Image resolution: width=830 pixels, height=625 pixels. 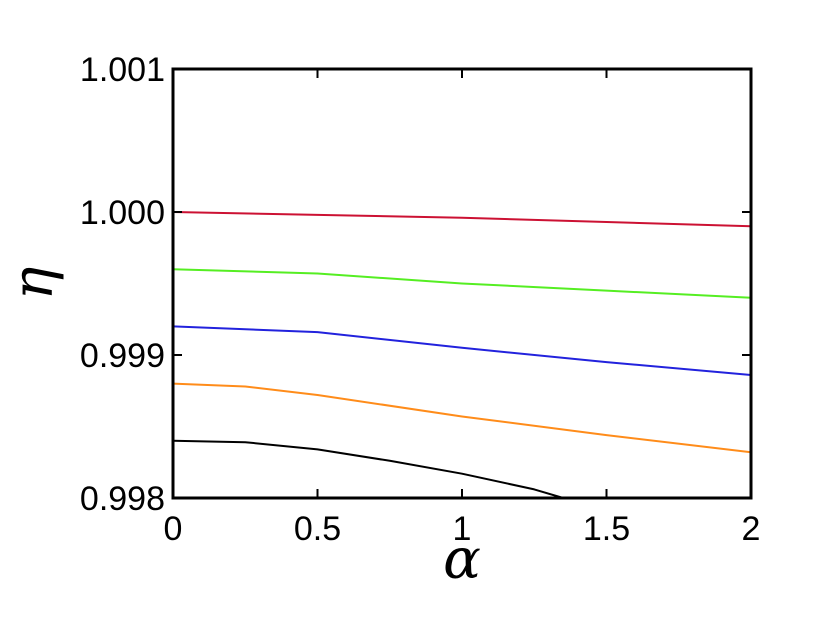 I want to click on x-tick-label: 1.5, so click(x=606, y=529).